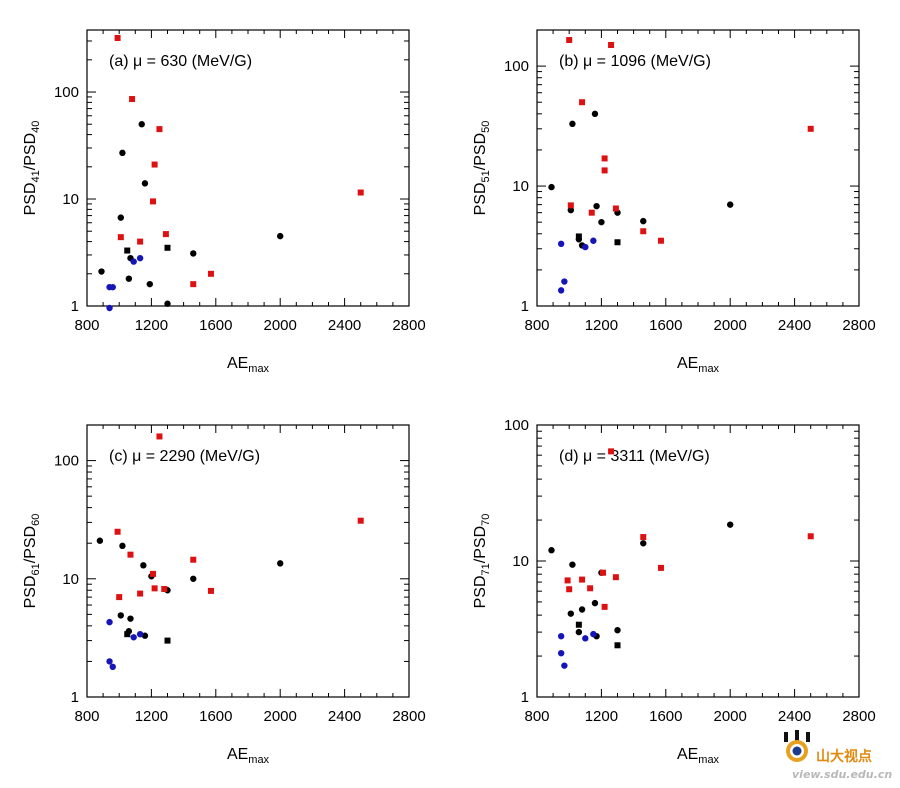 This screenshot has height=788, width=900. Describe the element at coordinates (180, 61) in the screenshot. I see `panel-title: (a) μ = 630 (MeV/G)` at that location.